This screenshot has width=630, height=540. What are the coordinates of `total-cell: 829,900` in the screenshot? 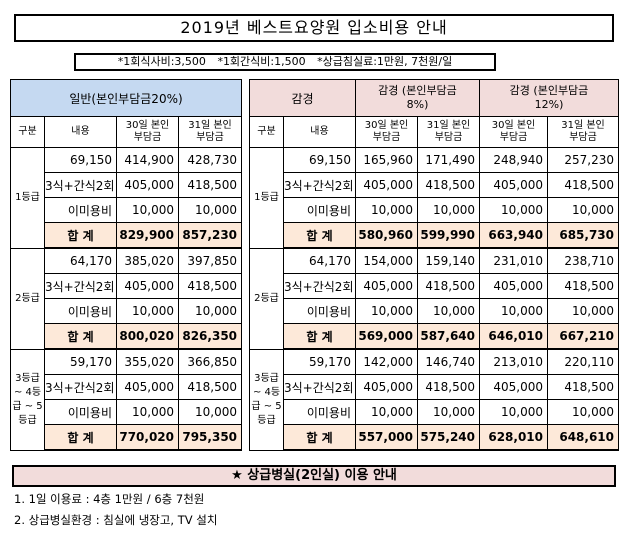 It's located at (147, 235).